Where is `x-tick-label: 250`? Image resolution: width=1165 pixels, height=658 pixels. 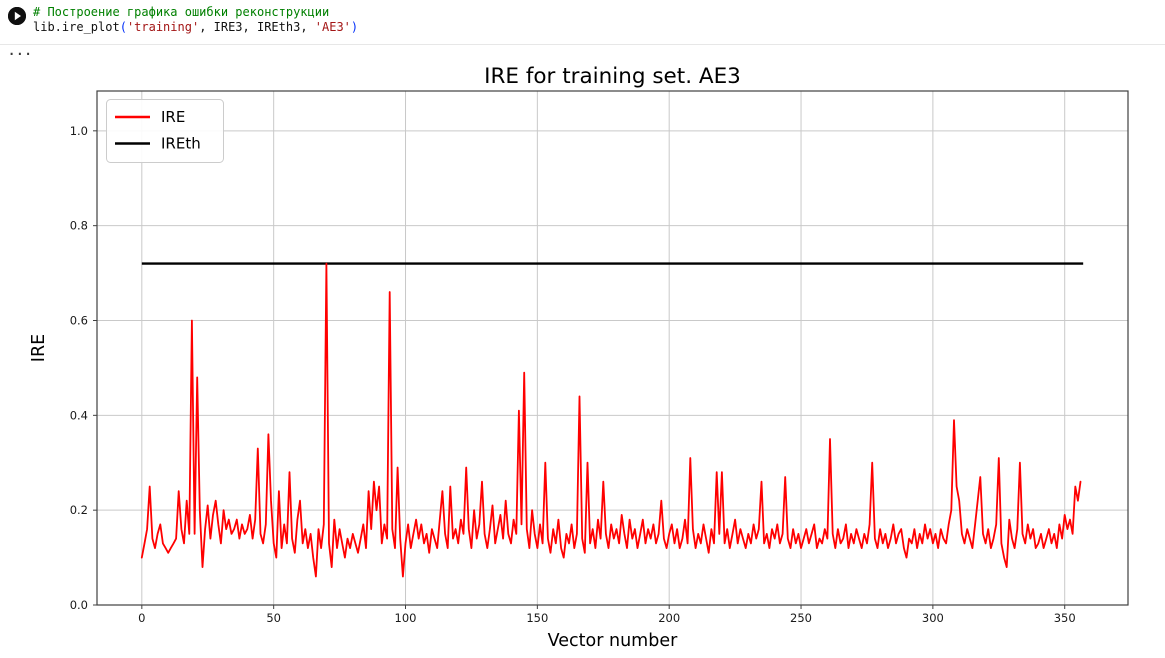
x-tick-label: 250 is located at coordinates (801, 618).